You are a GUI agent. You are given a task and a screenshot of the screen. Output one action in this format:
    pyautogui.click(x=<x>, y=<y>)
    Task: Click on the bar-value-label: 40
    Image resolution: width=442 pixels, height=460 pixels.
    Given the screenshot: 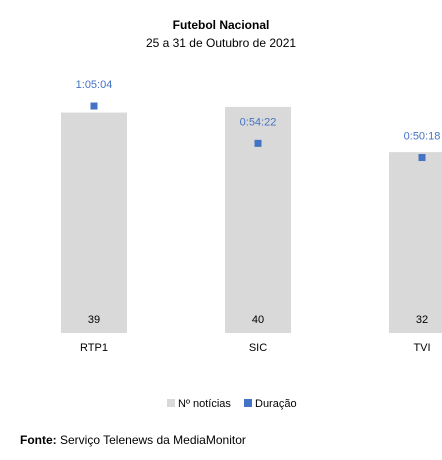 What is the action you would take?
    pyautogui.click(x=258, y=320)
    